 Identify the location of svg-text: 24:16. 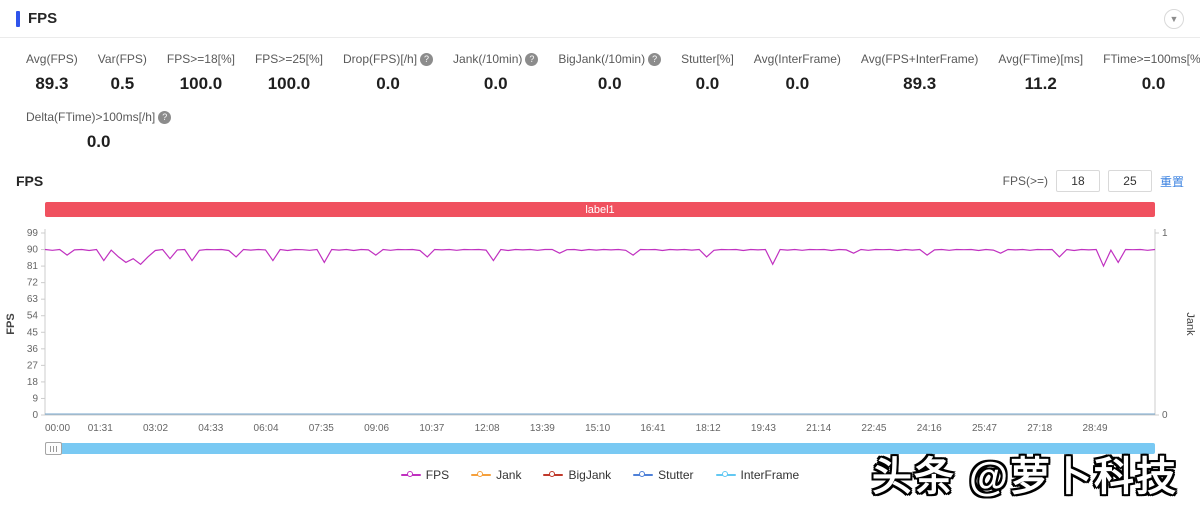
(929, 428).